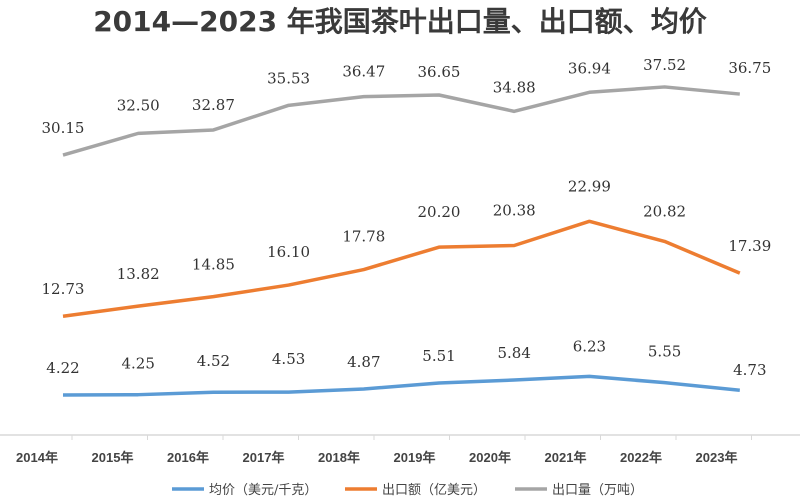 The width and height of the screenshot is (800, 502). Describe the element at coordinates (566, 457) in the screenshot. I see `x-tick-label: 2021年` at that location.